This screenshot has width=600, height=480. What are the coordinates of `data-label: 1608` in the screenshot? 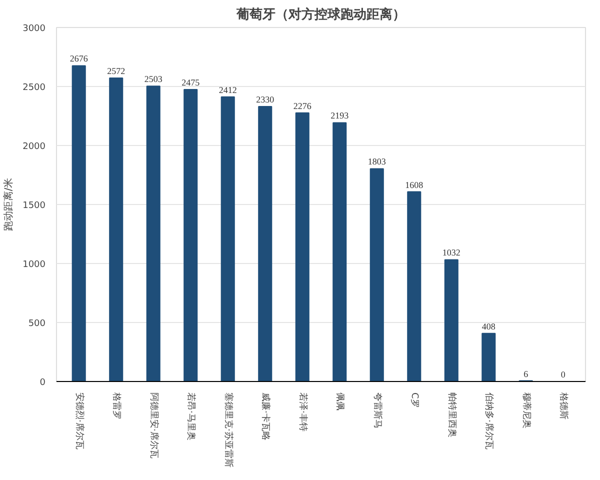 It's located at (414, 185).